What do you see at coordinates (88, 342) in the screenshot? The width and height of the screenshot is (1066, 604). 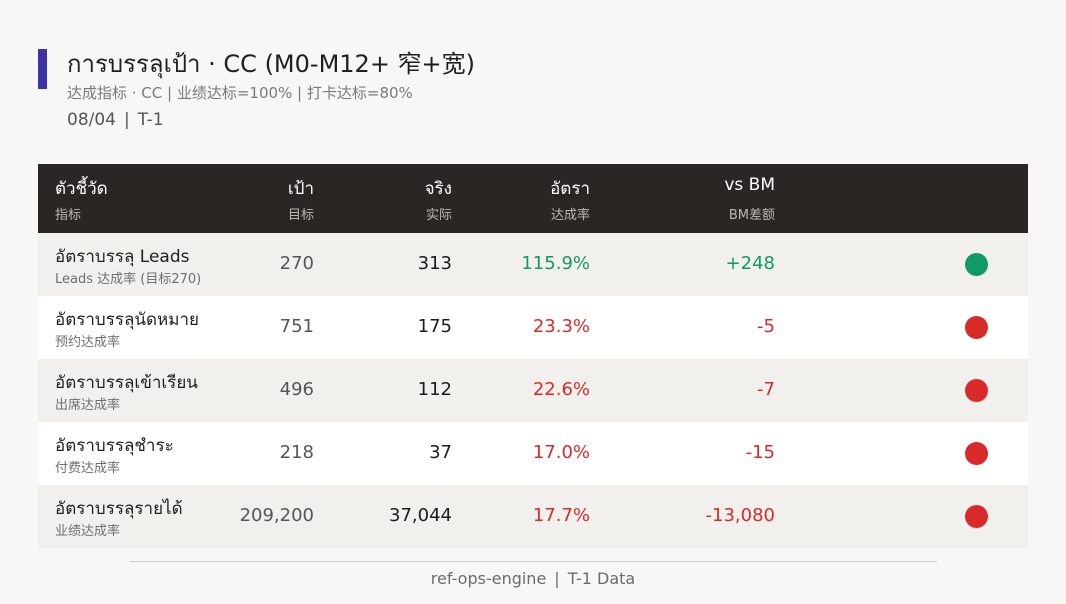 I see `metric-subname: 预约达成率` at bounding box center [88, 342].